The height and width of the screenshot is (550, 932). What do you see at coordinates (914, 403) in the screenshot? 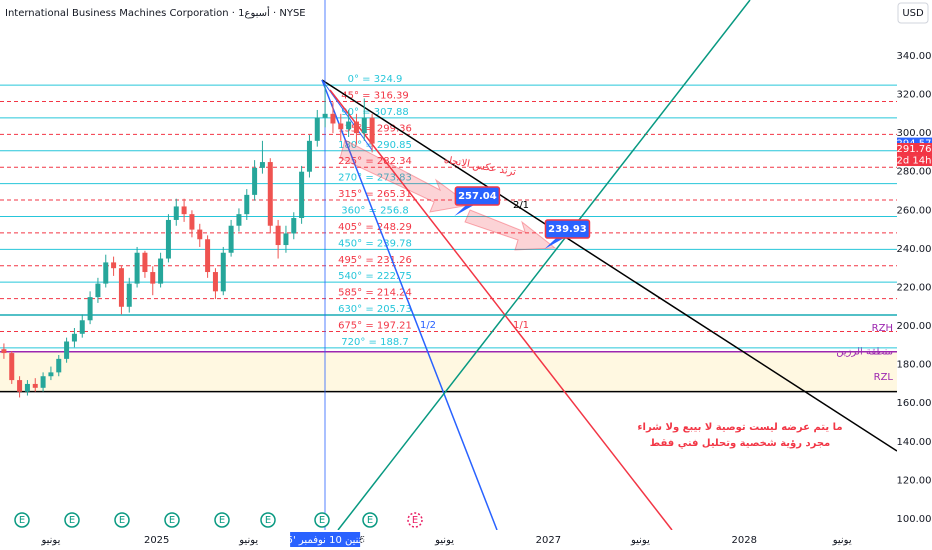
I see `y-tick-label: 160.00` at bounding box center [914, 403].